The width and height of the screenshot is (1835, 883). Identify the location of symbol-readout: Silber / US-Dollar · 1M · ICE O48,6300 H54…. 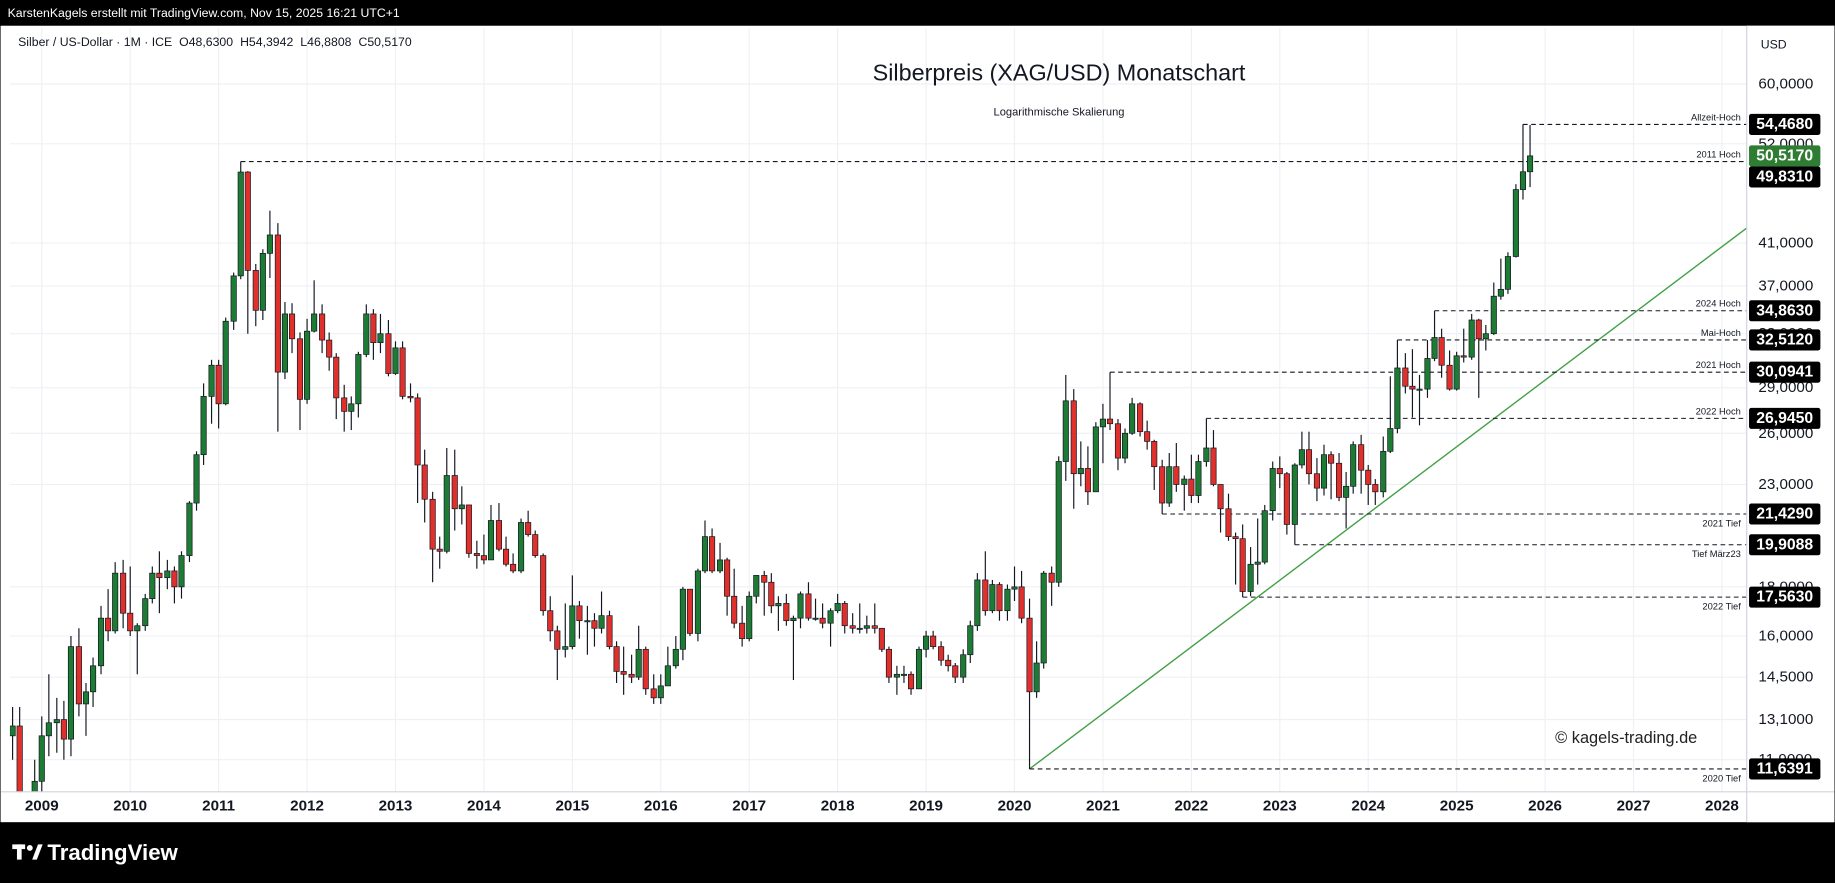
(215, 42).